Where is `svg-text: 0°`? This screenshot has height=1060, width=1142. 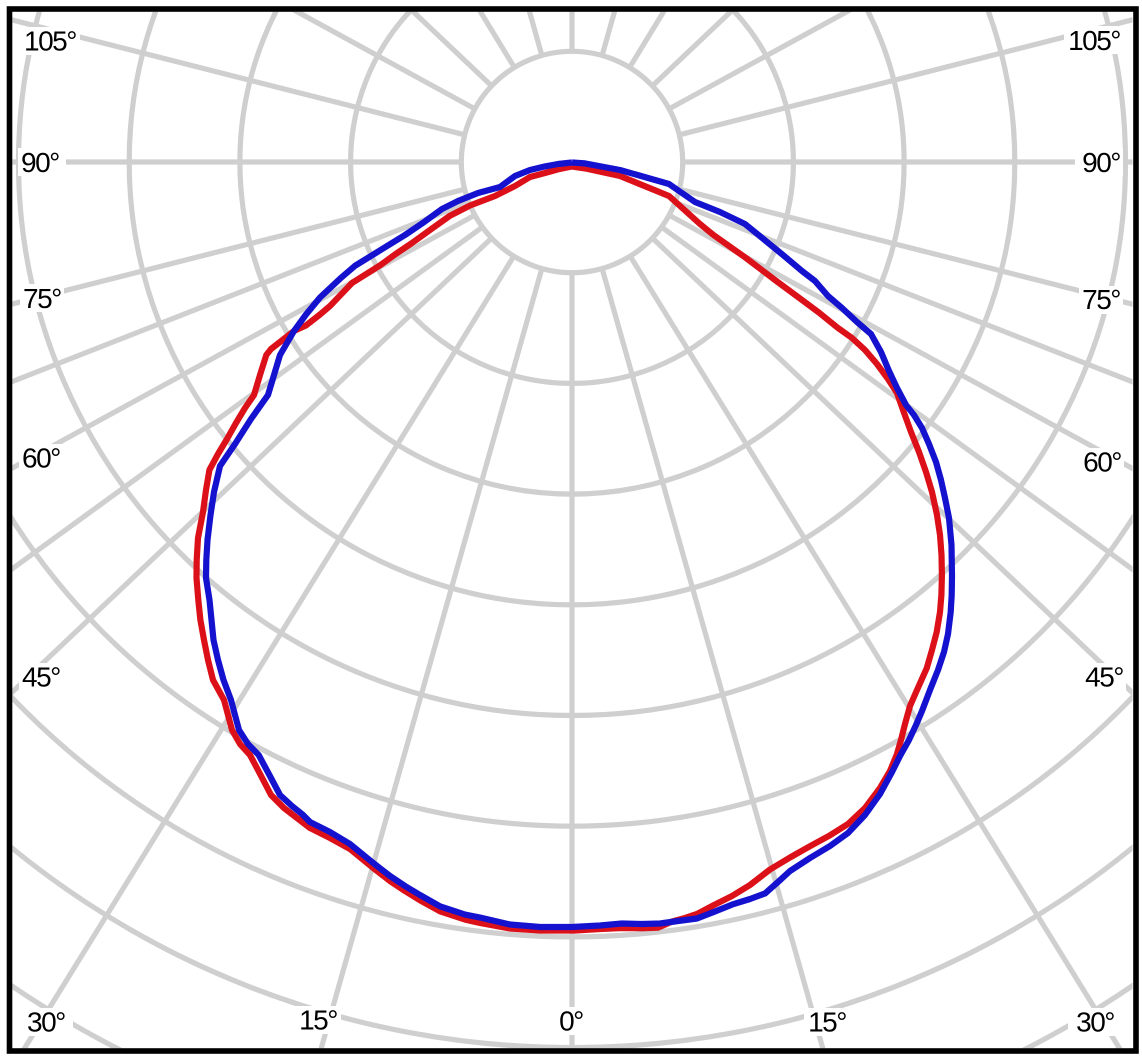 svg-text: 0° is located at coordinates (571, 1021).